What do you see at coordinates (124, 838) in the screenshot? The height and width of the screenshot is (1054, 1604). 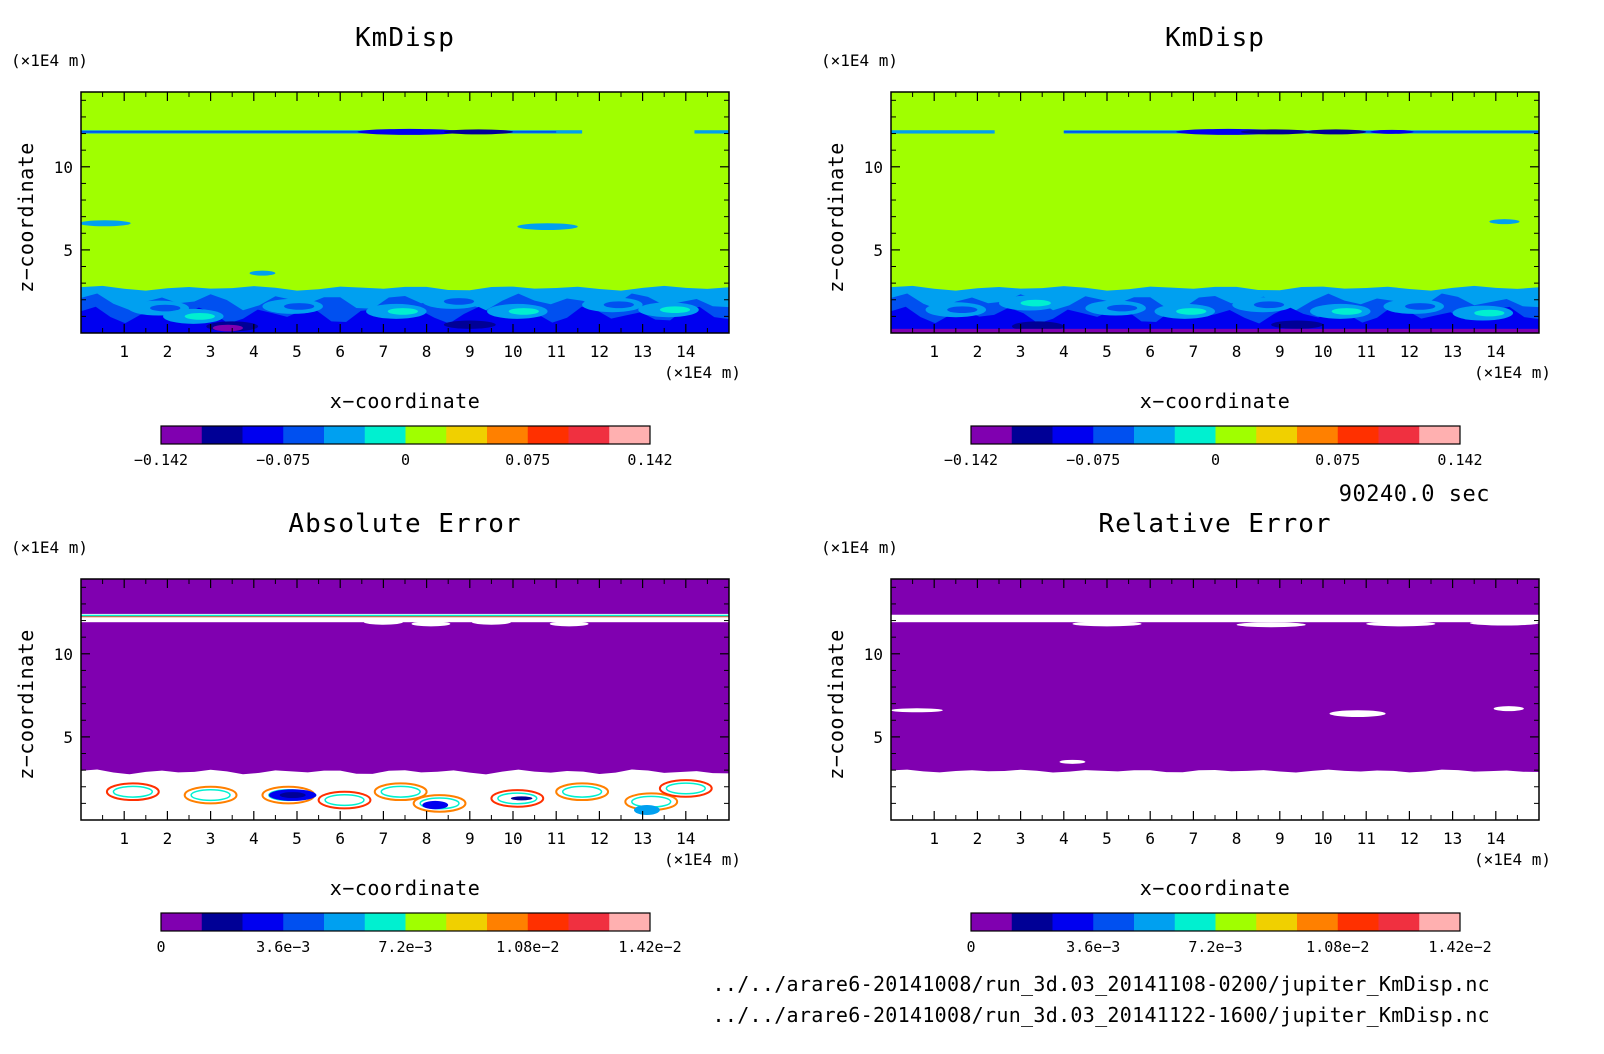 I see `x-tick-label: 1` at bounding box center [124, 838].